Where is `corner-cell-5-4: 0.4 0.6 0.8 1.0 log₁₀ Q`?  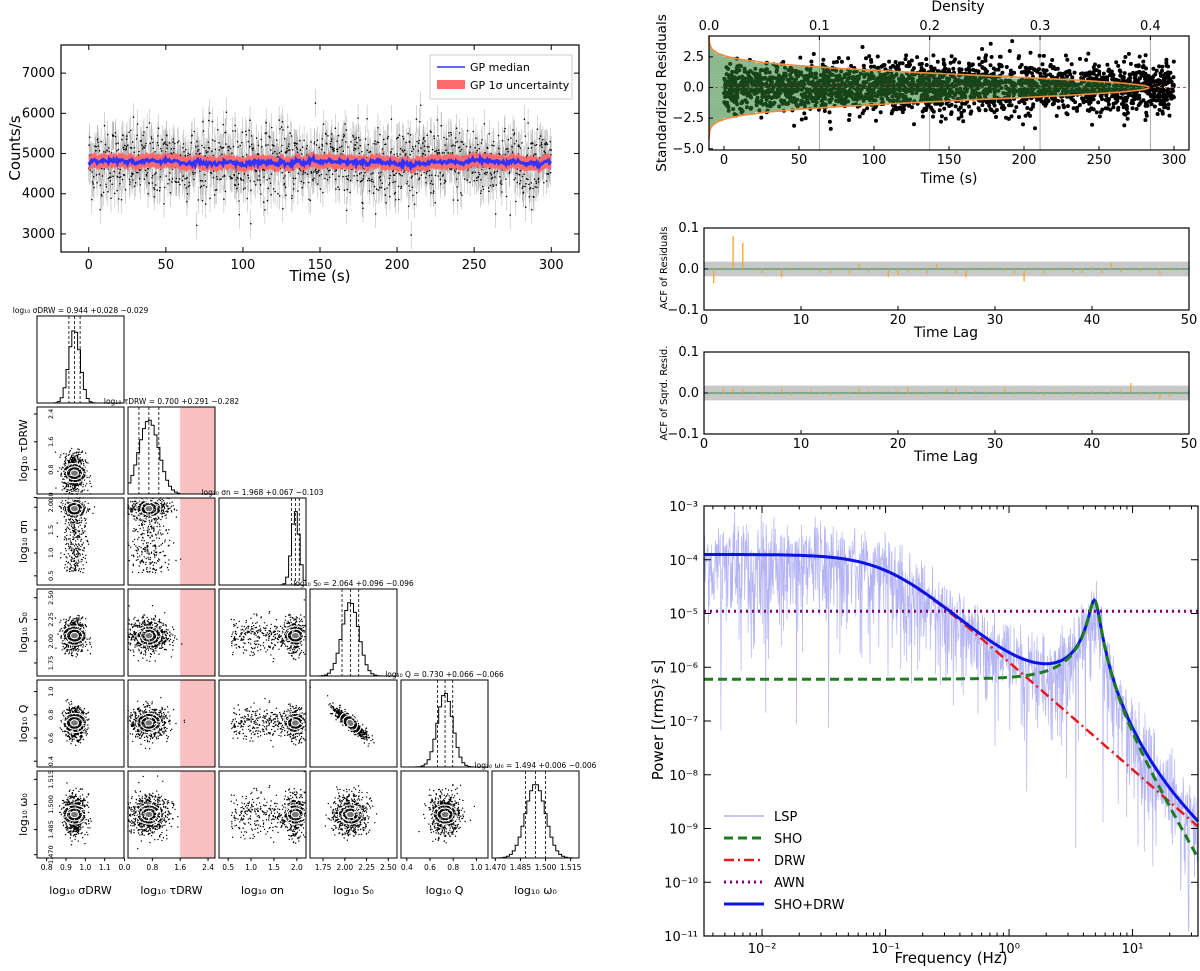 corner-cell-5-4: 0.4 0.6 0.8 1.0 log₁₀ Q is located at coordinates (444, 833).